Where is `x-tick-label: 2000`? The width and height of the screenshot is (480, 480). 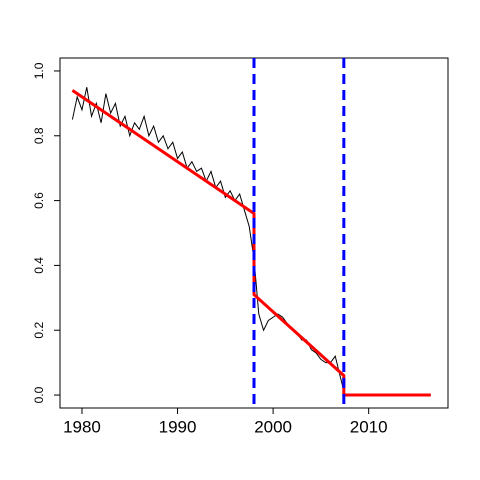
x-tick-label: 2000 is located at coordinates (273, 426).